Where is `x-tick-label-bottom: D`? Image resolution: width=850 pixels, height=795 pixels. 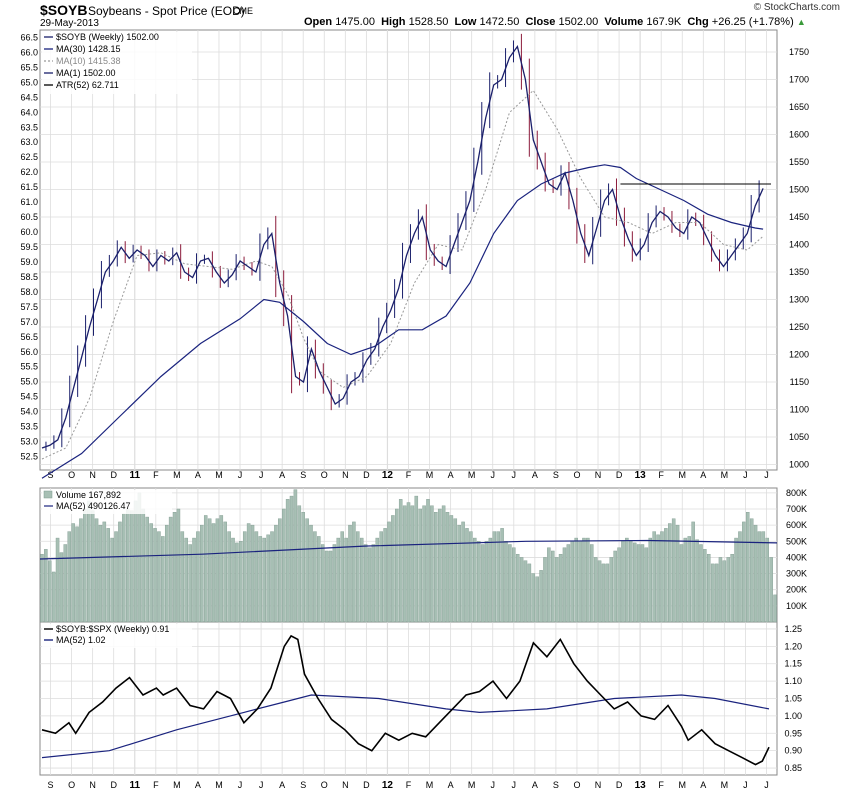 x-tick-label-bottom: D is located at coordinates (619, 785).